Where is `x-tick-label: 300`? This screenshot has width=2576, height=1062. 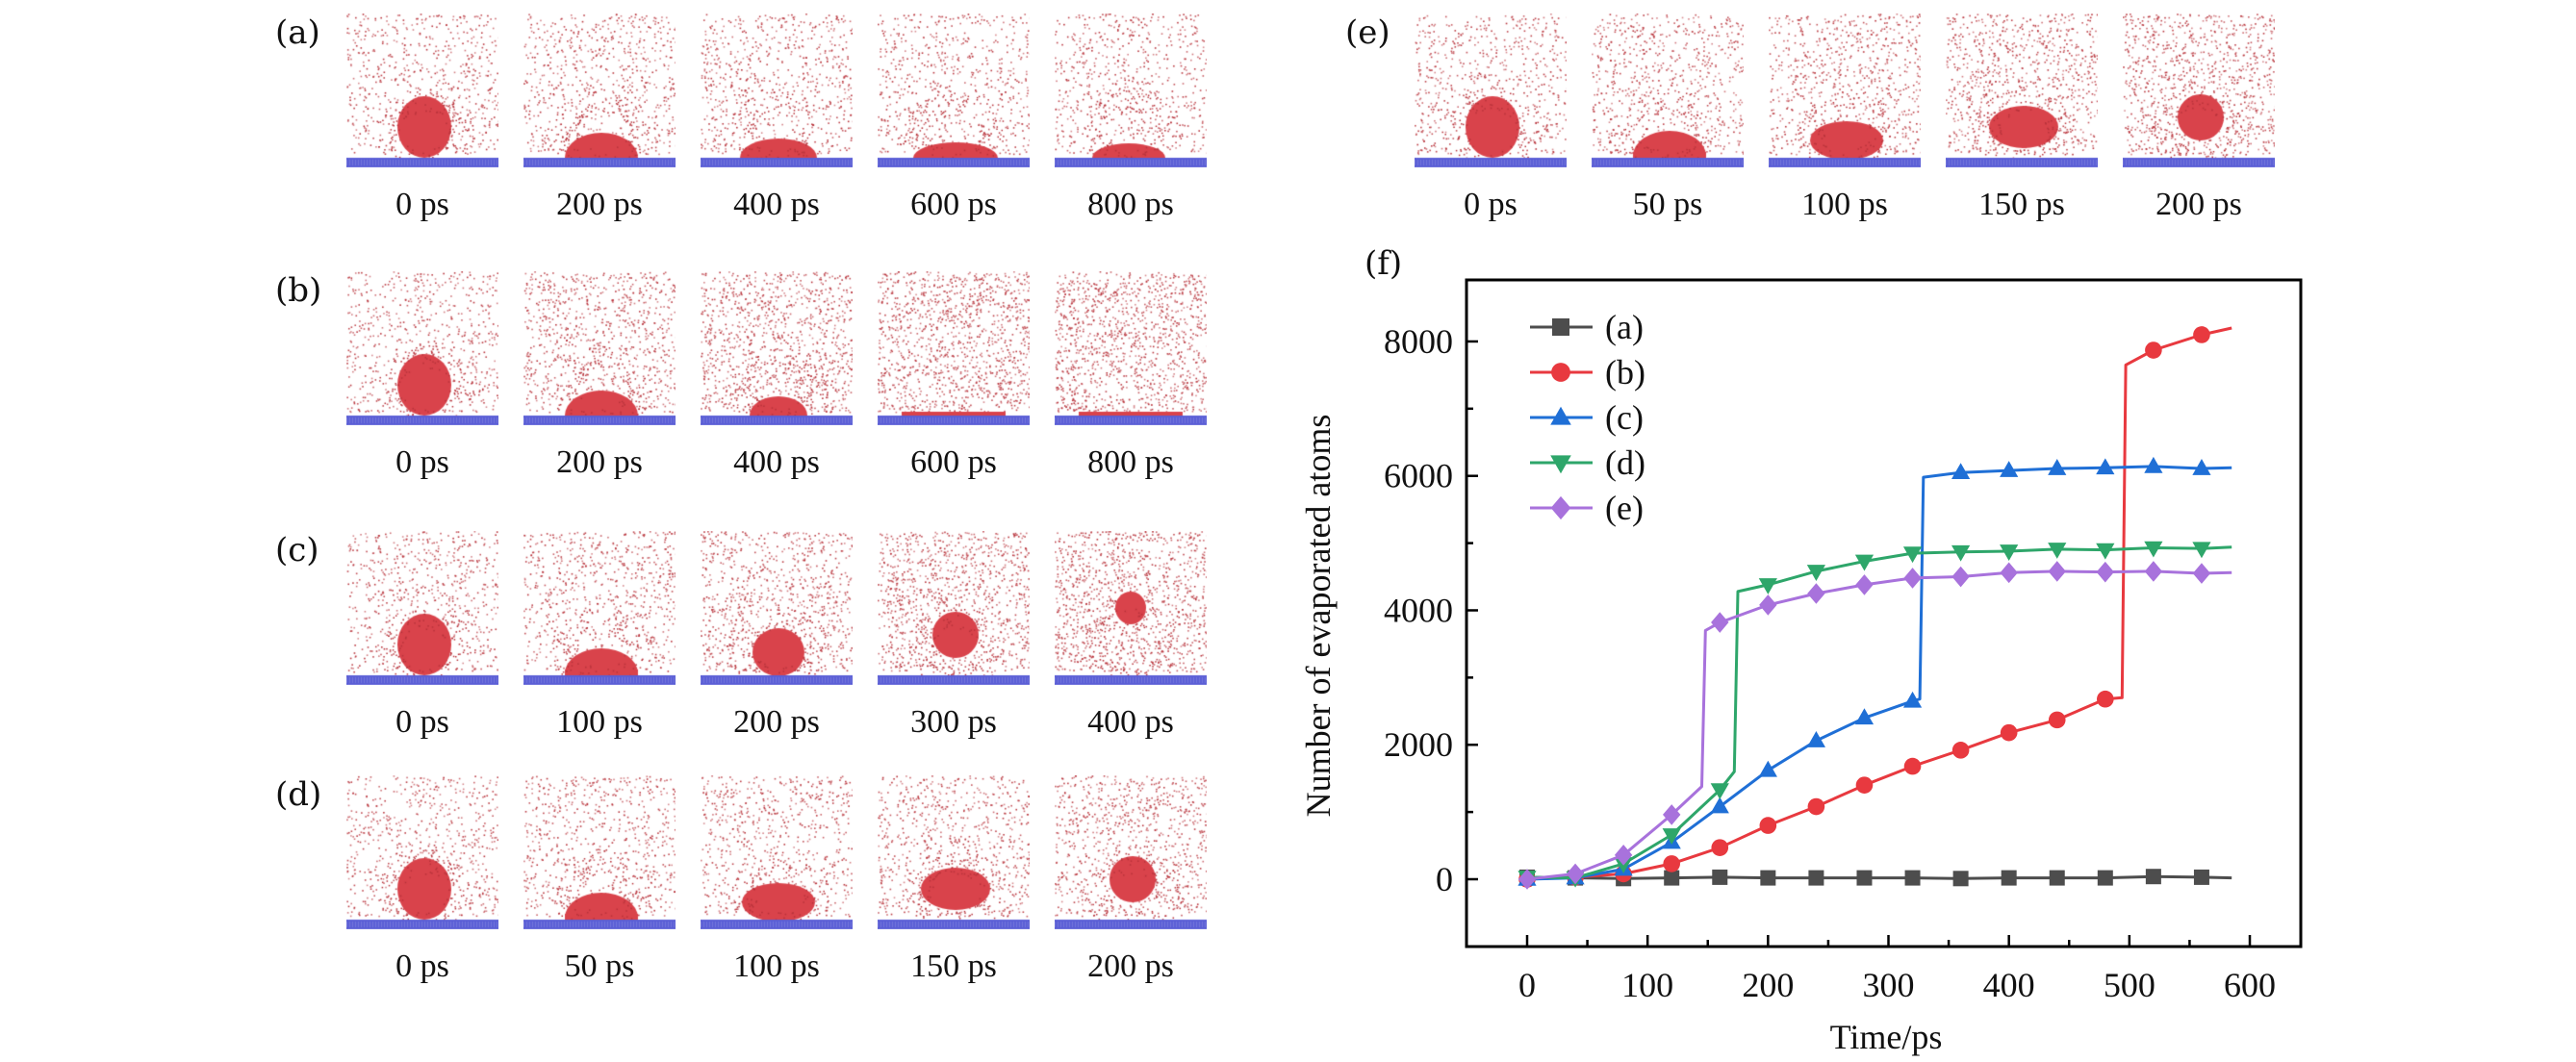
x-tick-label: 300 is located at coordinates (1889, 985).